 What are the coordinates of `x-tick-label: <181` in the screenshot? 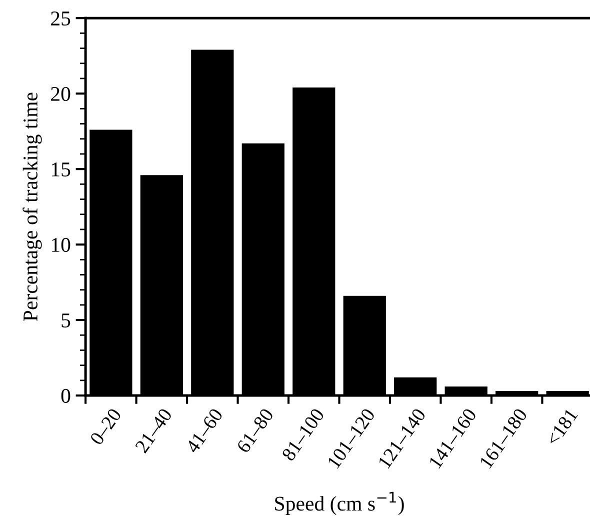 It's located at (562, 427).